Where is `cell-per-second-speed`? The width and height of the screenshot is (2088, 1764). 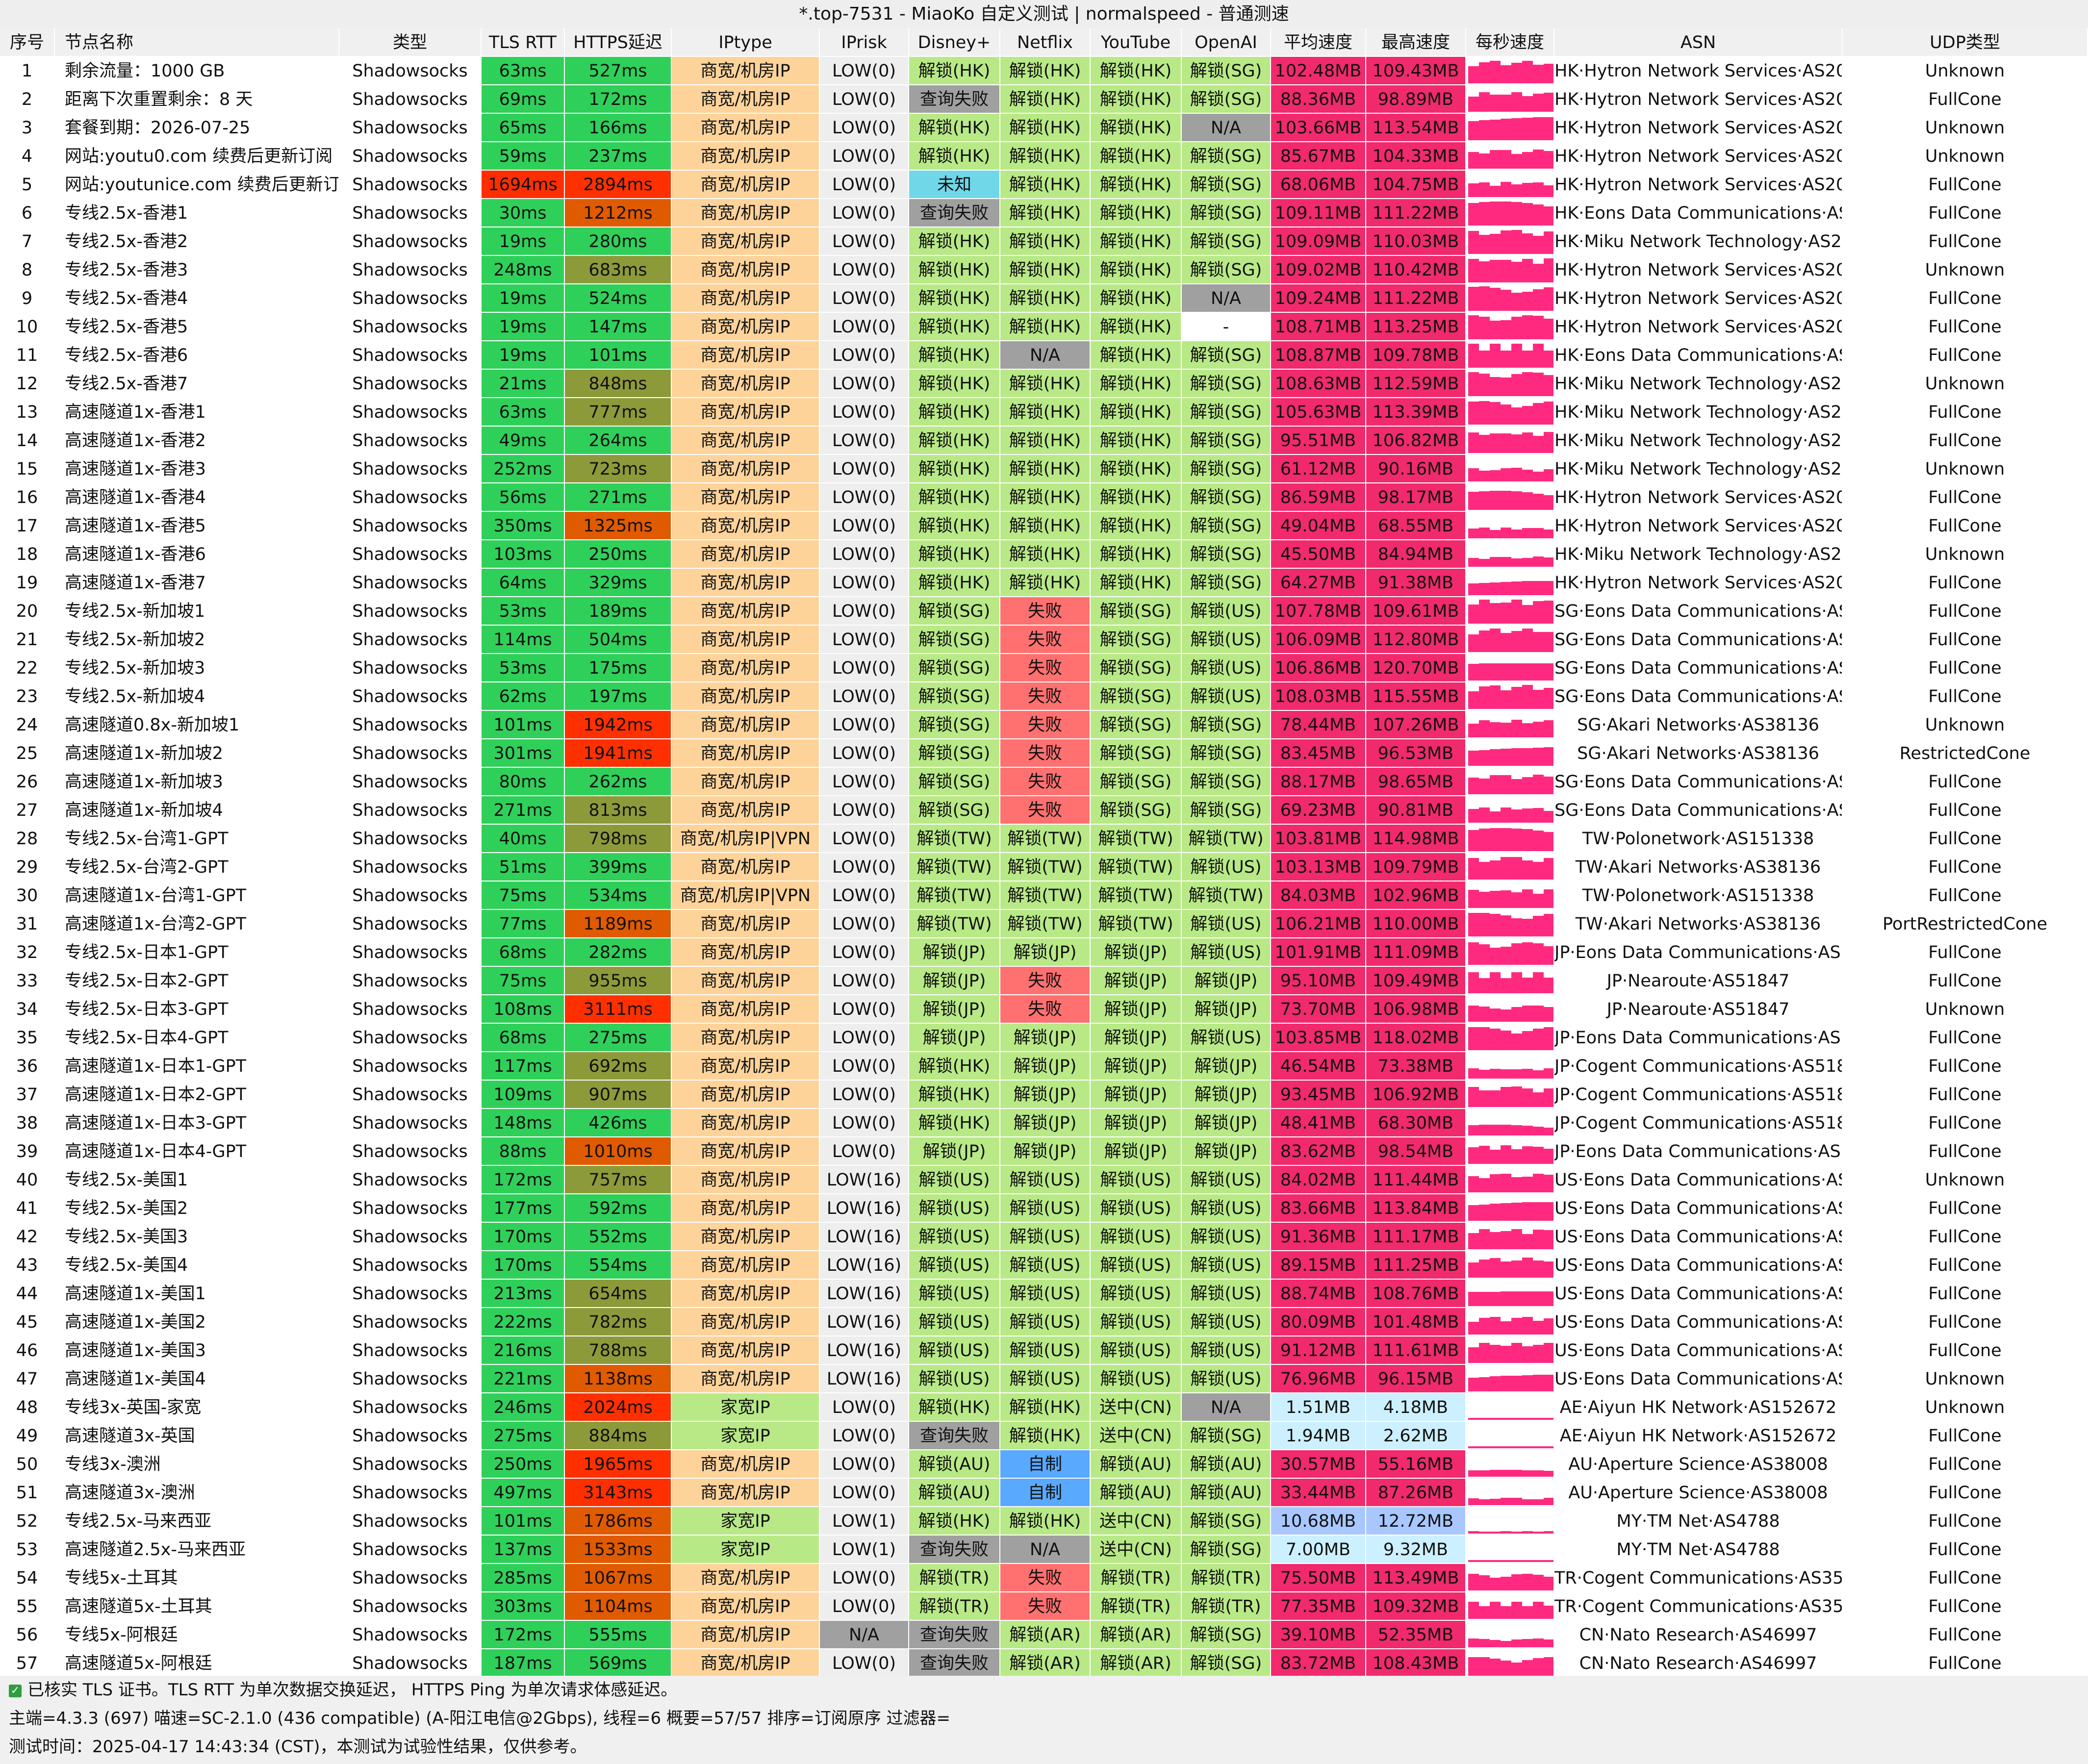 cell-per-second-speed is located at coordinates (1510, 384).